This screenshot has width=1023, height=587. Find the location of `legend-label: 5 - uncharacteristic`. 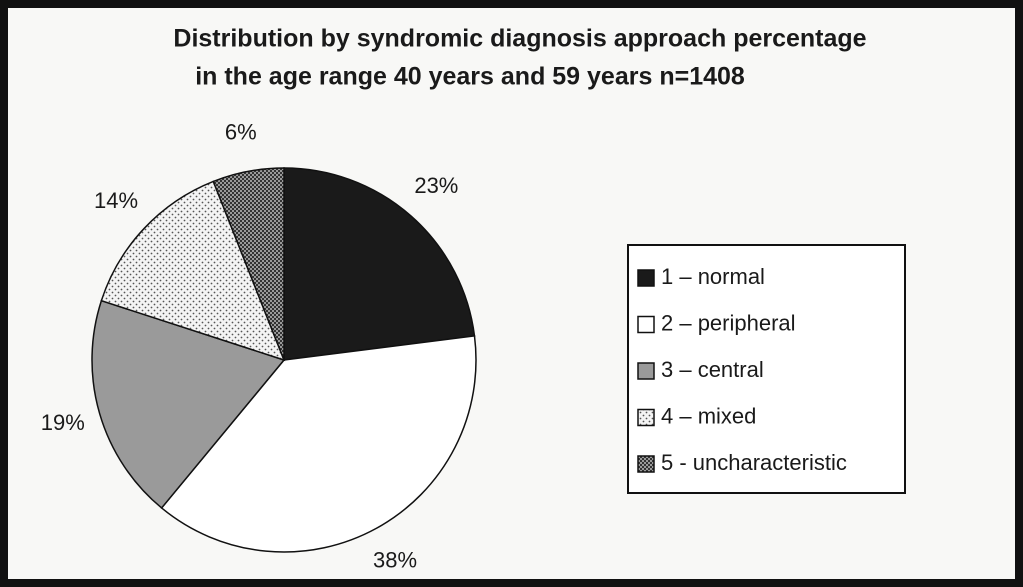

legend-label: 5 - uncharacteristic is located at coordinates (754, 462).